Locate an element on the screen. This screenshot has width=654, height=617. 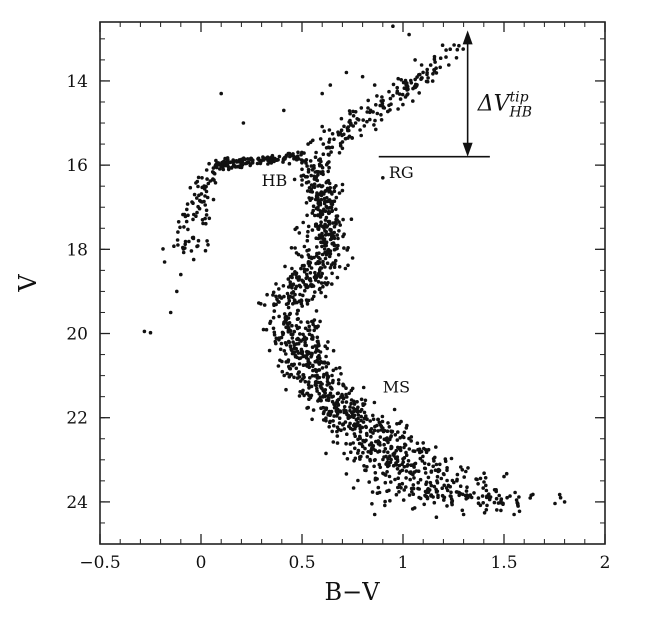
arrowhead-top is located at coordinates (467, 37).